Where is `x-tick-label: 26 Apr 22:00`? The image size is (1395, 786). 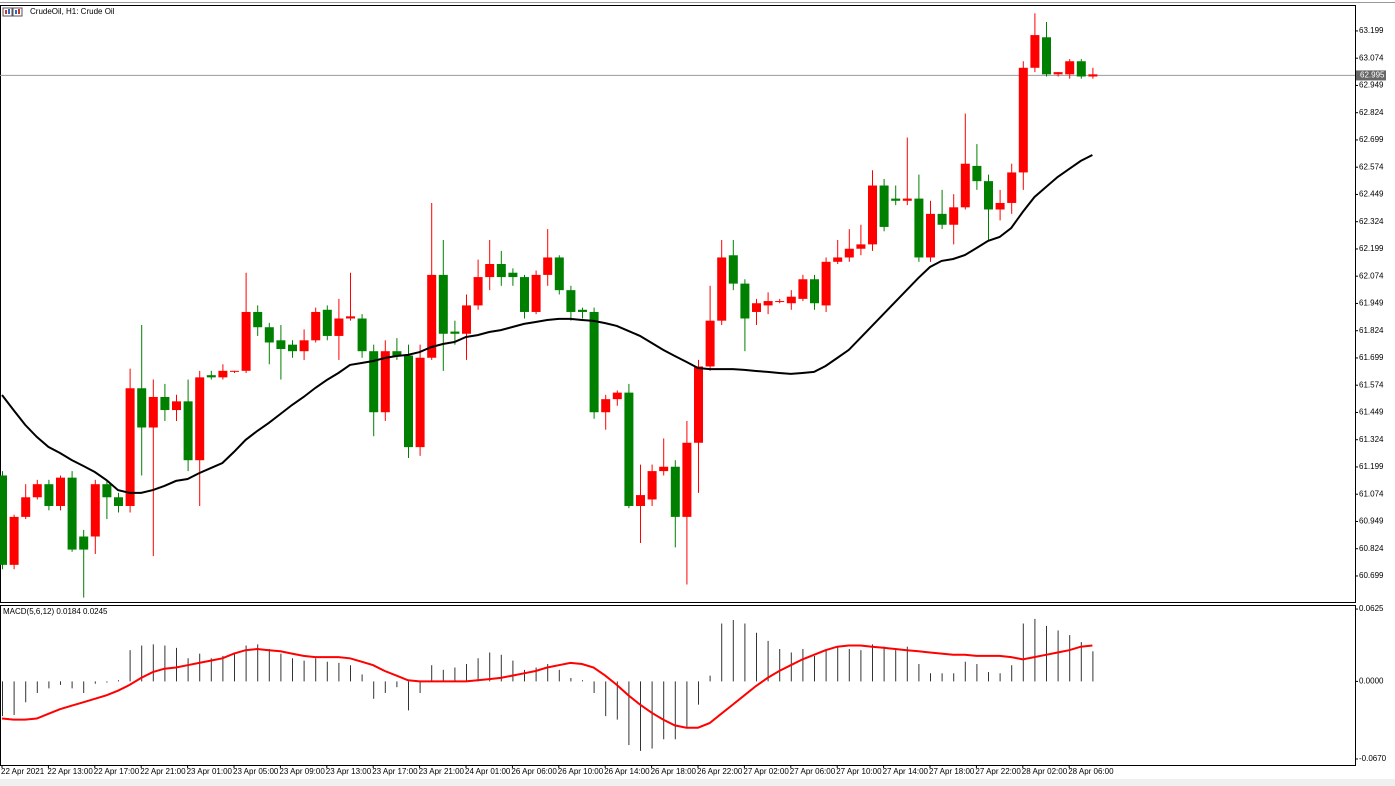 x-tick-label: 26 Apr 22:00 is located at coordinates (720, 771).